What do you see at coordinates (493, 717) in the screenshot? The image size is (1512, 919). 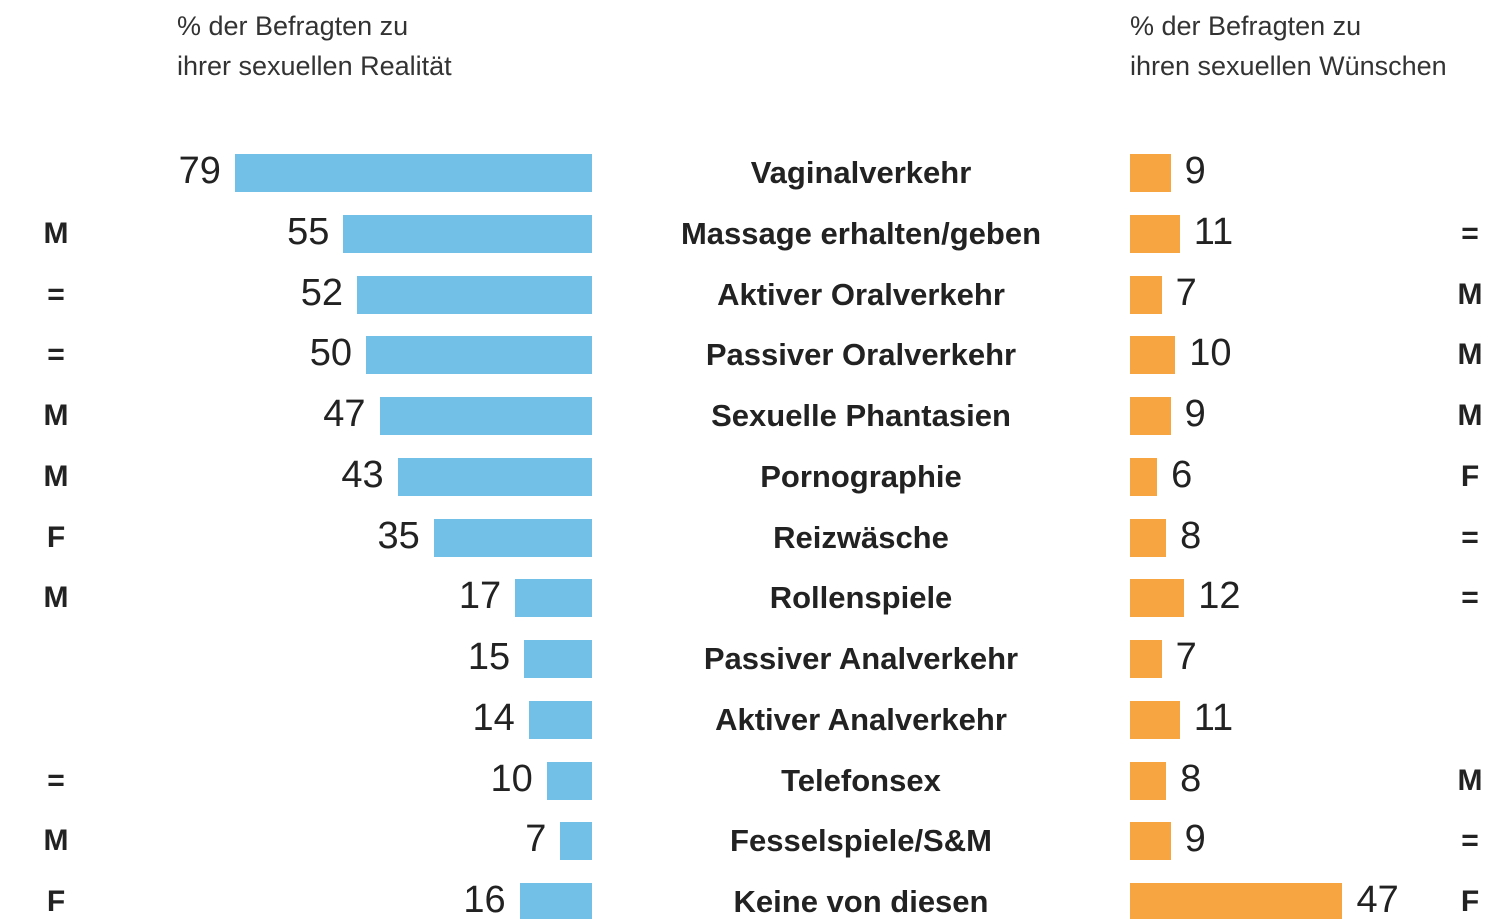 I see `value-label: 14` at bounding box center [493, 717].